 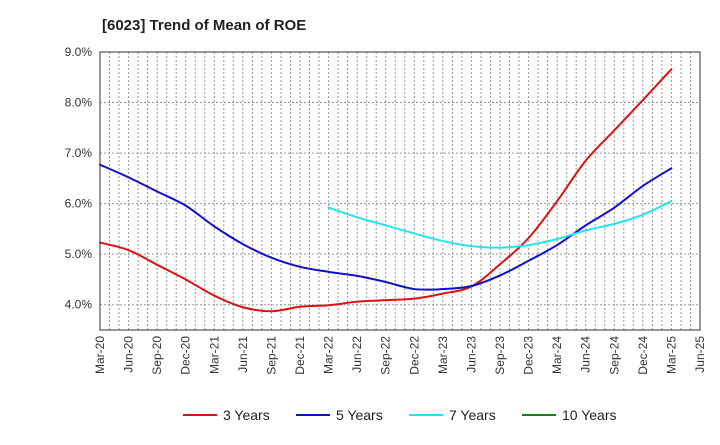 What do you see at coordinates (246, 415) in the screenshot?
I see `legend-label-3-years: 3 Years` at bounding box center [246, 415].